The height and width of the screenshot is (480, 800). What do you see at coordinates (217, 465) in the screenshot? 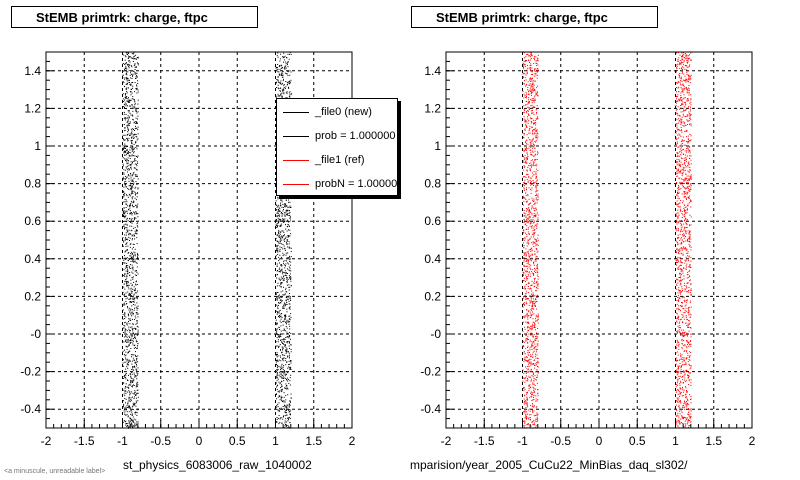
I see `left-x-axis-label: st_physics_6083006_raw_1040002` at bounding box center [217, 465].